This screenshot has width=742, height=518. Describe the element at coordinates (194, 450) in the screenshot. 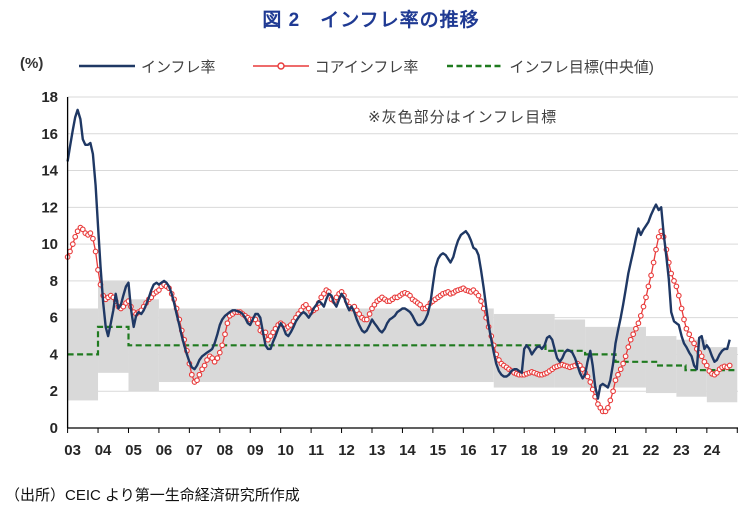

I see `svg-text: 07` at that location.